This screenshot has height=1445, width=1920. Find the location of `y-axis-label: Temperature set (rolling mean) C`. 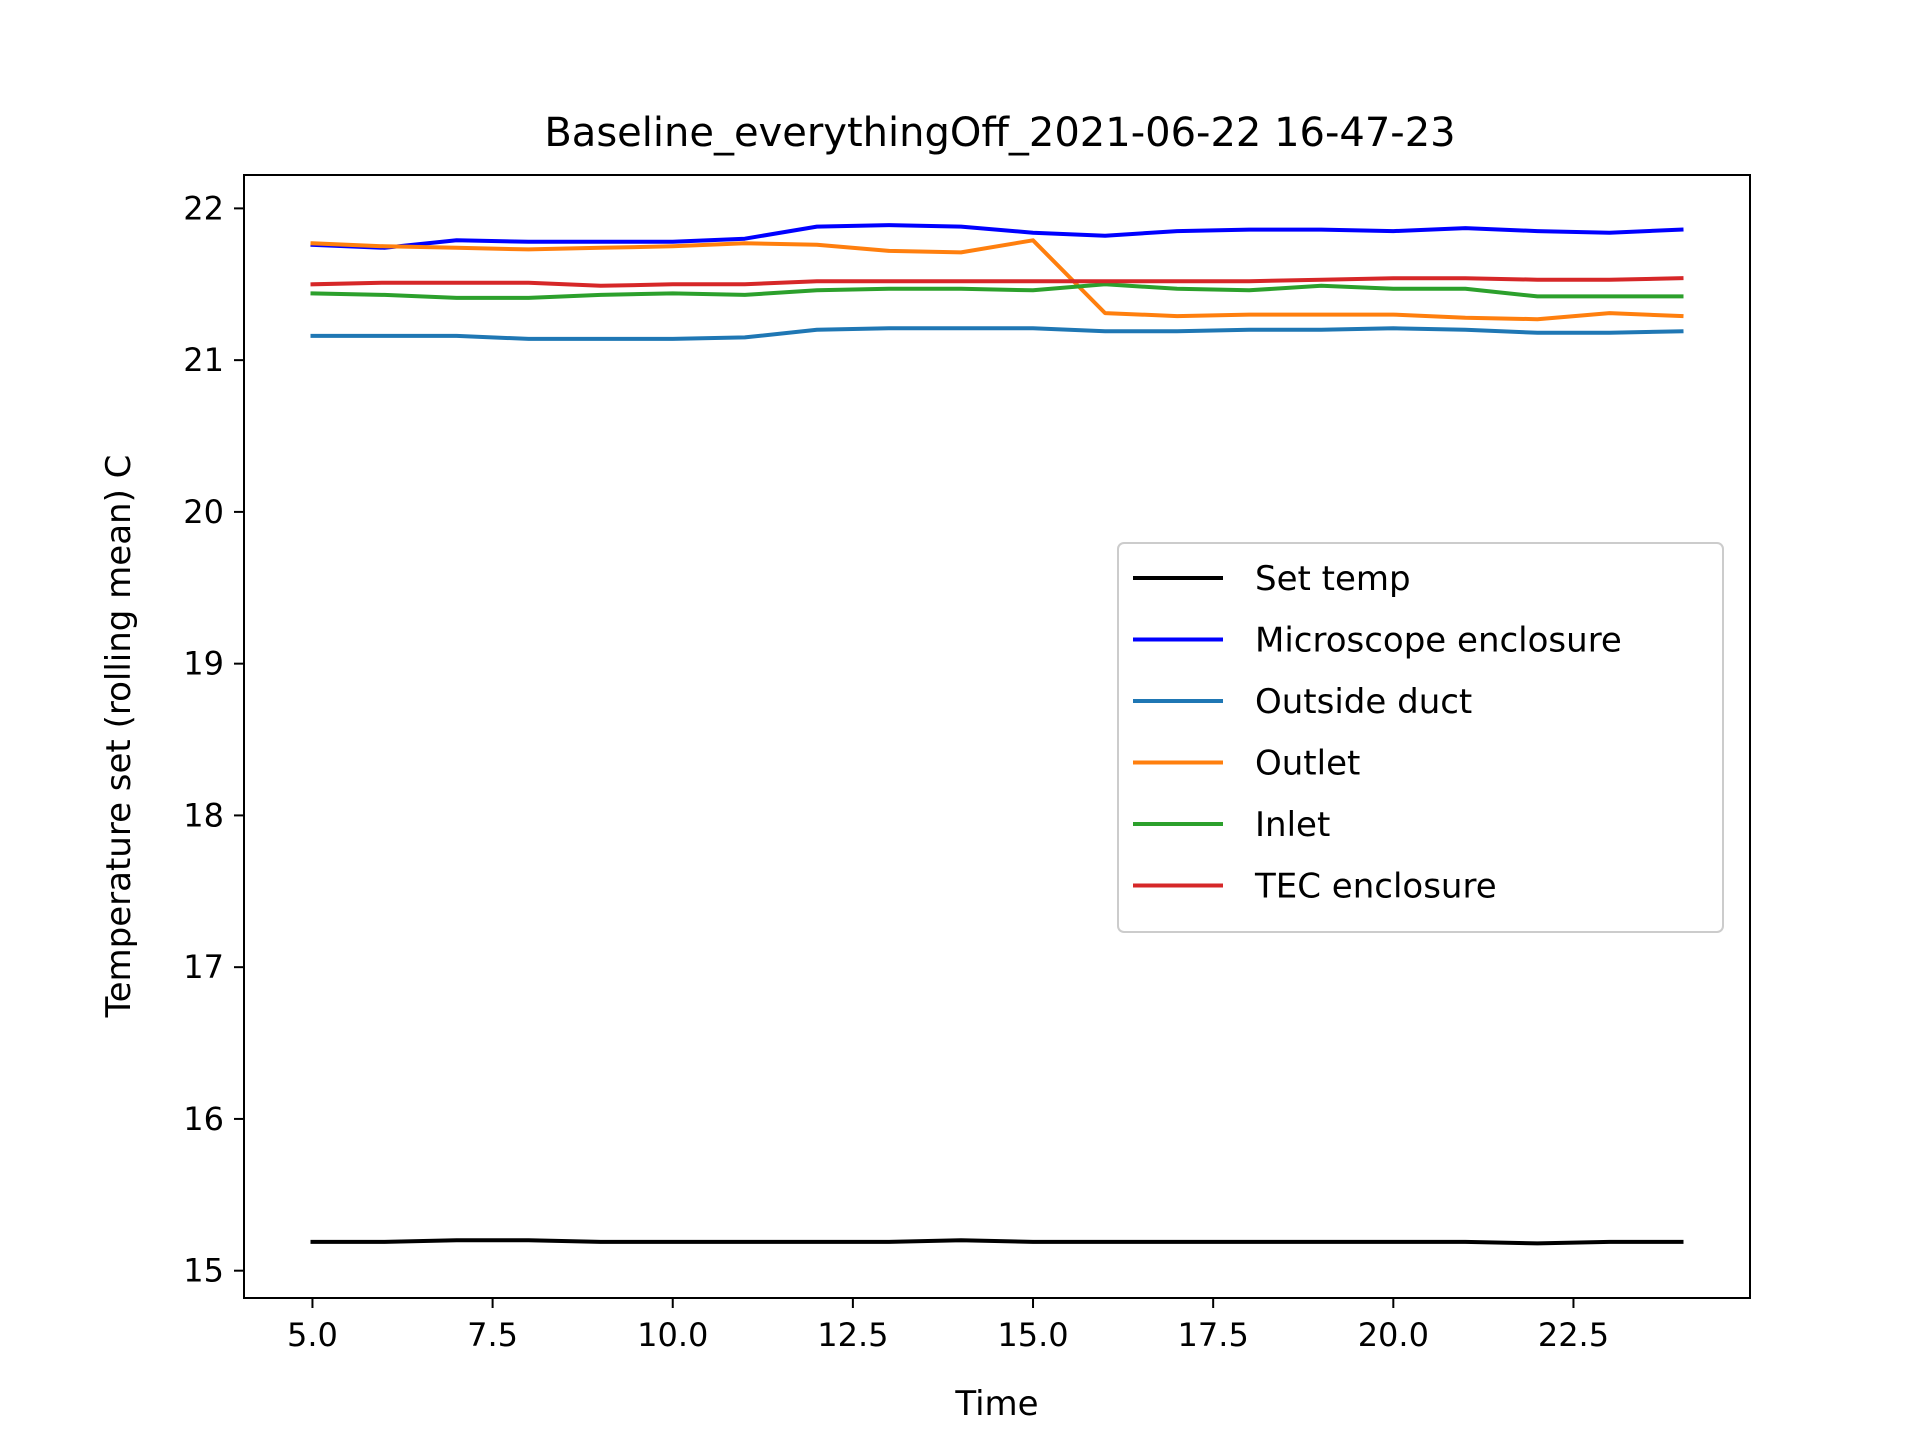

y-axis-label: Temperature set (rolling mean) C is located at coordinates (119, 737).